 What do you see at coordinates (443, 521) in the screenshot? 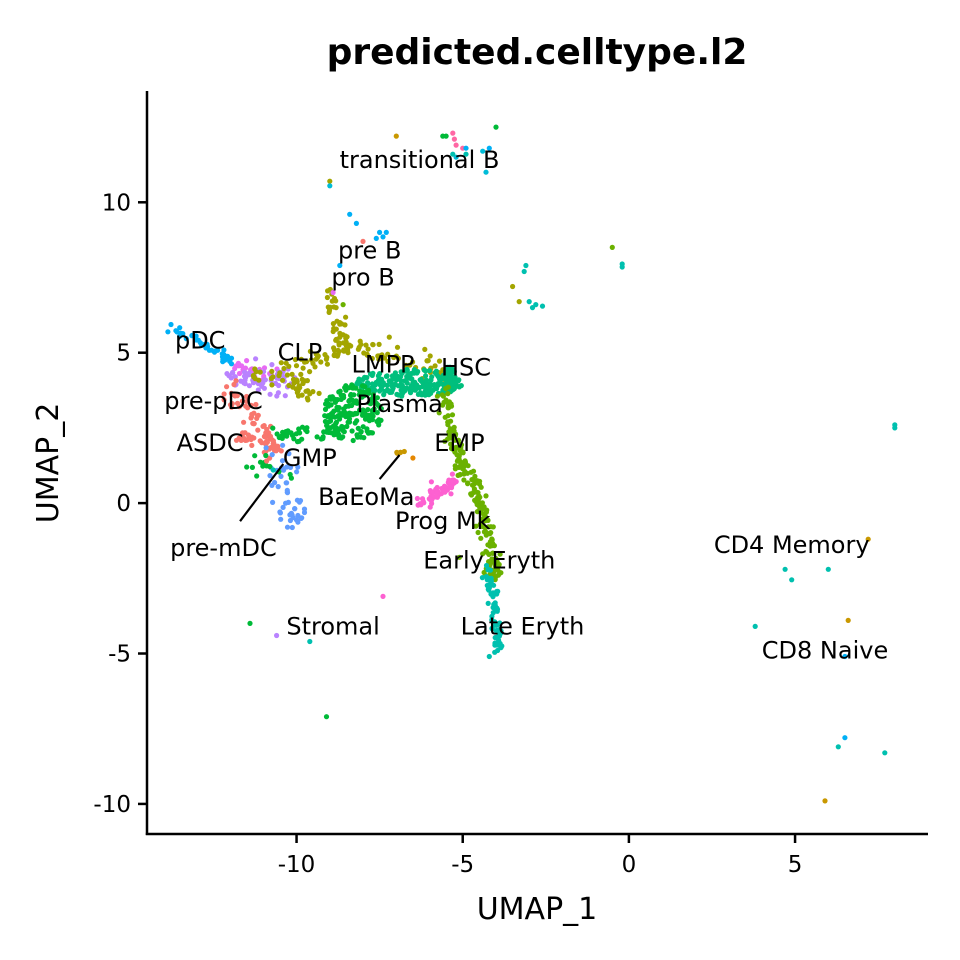
I see `cluster-label: Prog Mk` at bounding box center [443, 521].